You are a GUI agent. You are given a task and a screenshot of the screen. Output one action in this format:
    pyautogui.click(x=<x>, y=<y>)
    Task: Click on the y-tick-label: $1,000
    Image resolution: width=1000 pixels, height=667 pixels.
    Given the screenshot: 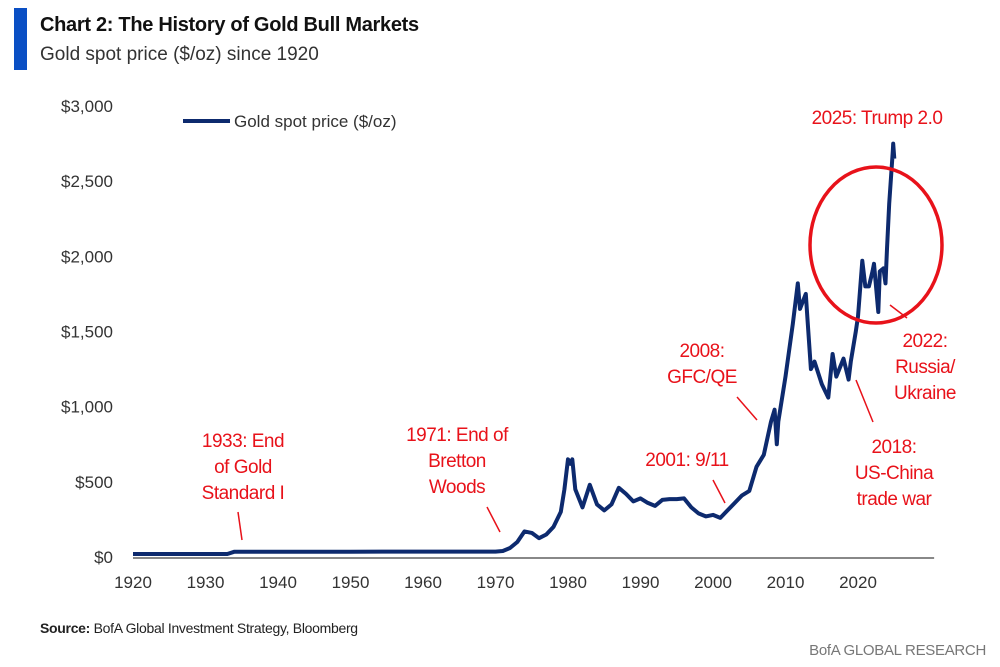 What is the action you would take?
    pyautogui.click(x=87, y=407)
    